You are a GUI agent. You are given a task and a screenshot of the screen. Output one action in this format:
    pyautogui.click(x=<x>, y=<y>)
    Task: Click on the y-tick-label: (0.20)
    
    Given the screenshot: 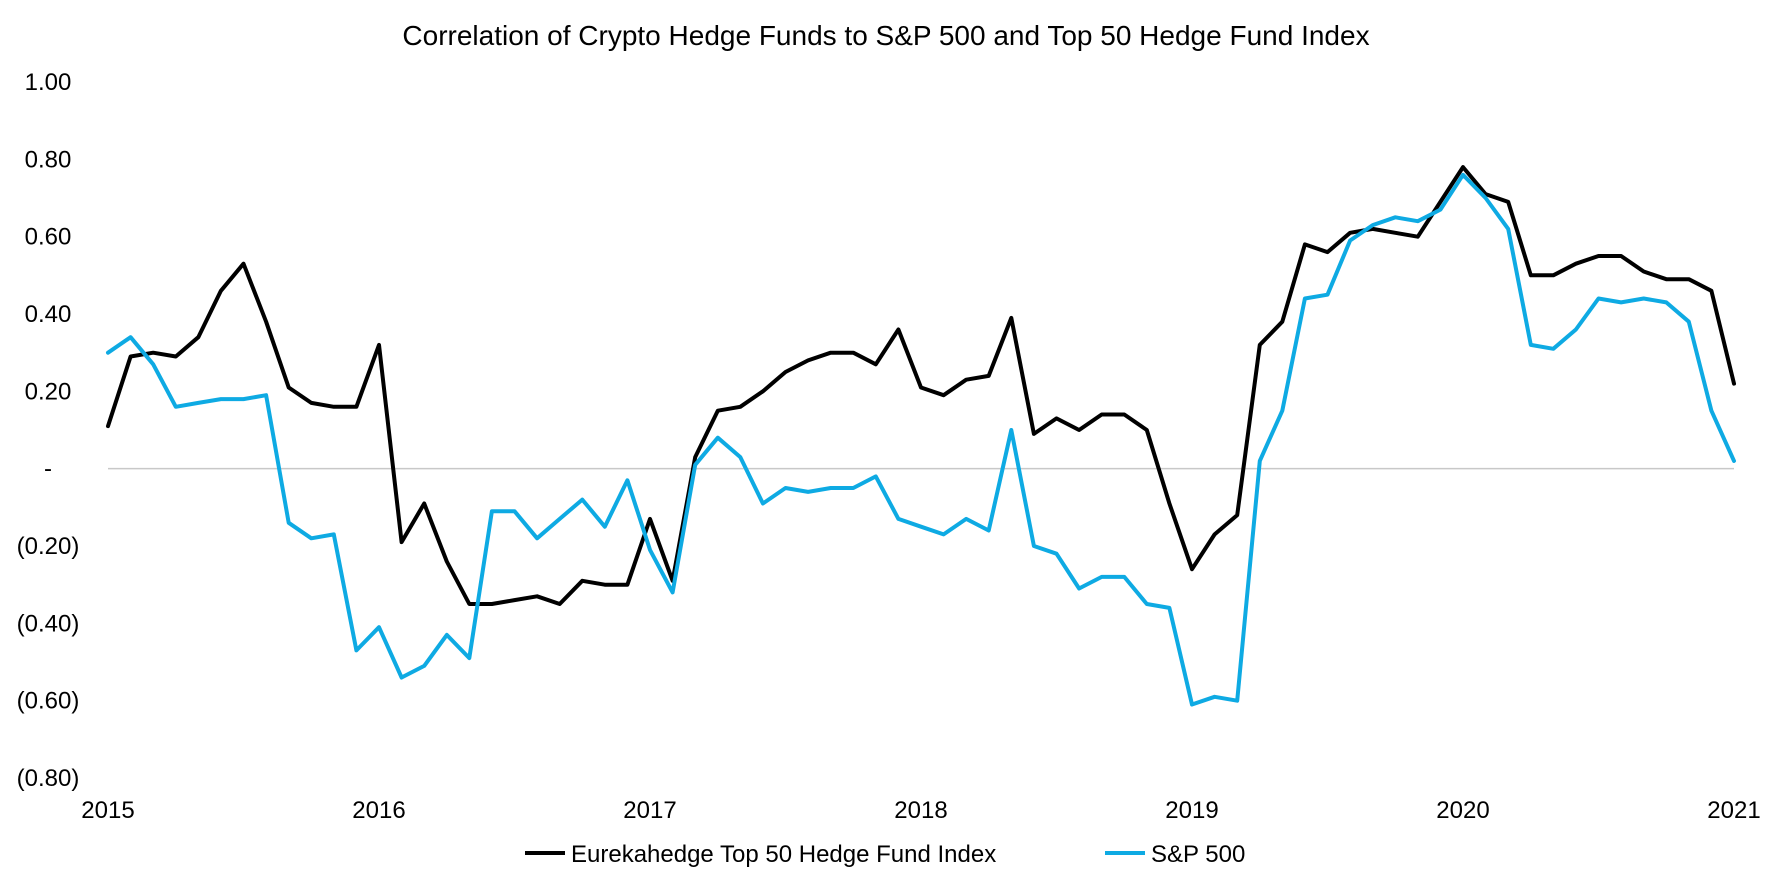 What is the action you would take?
    pyautogui.click(x=48, y=546)
    